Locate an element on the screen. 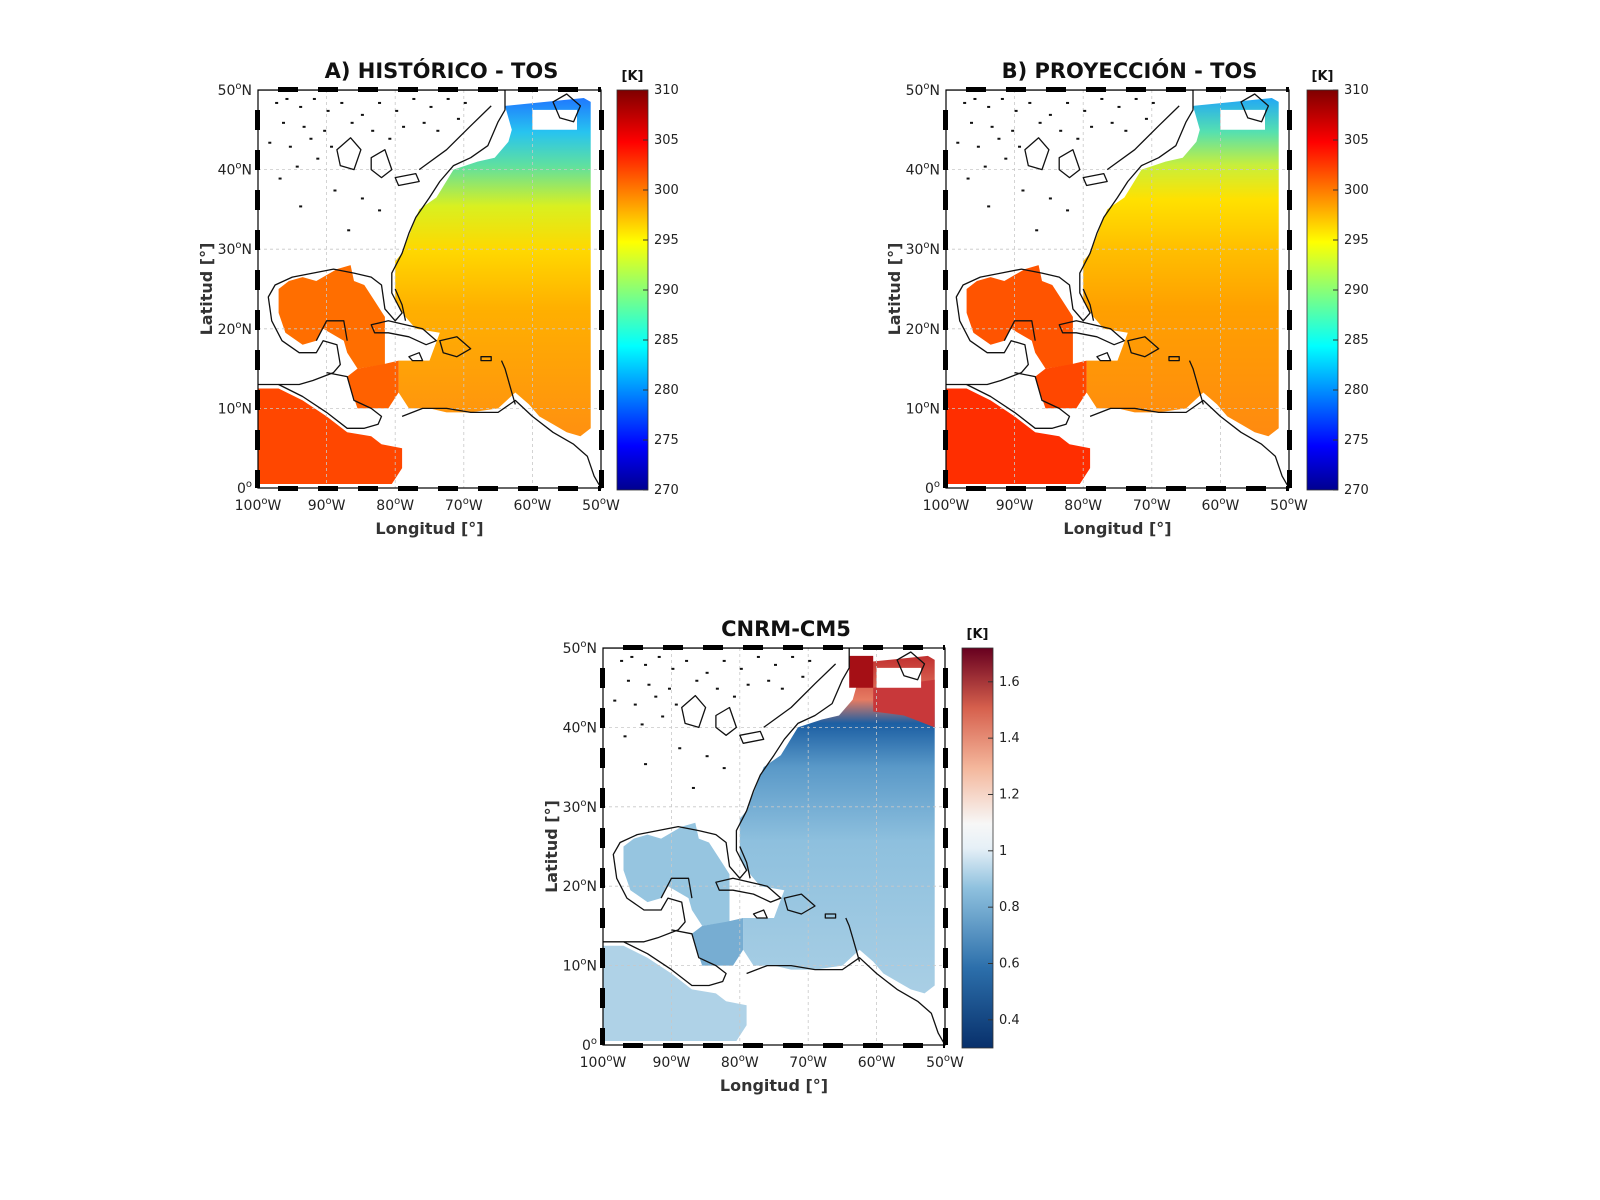 This screenshot has width=1600, height=1200. colorbar-tick-label: 285 is located at coordinates (666, 340).